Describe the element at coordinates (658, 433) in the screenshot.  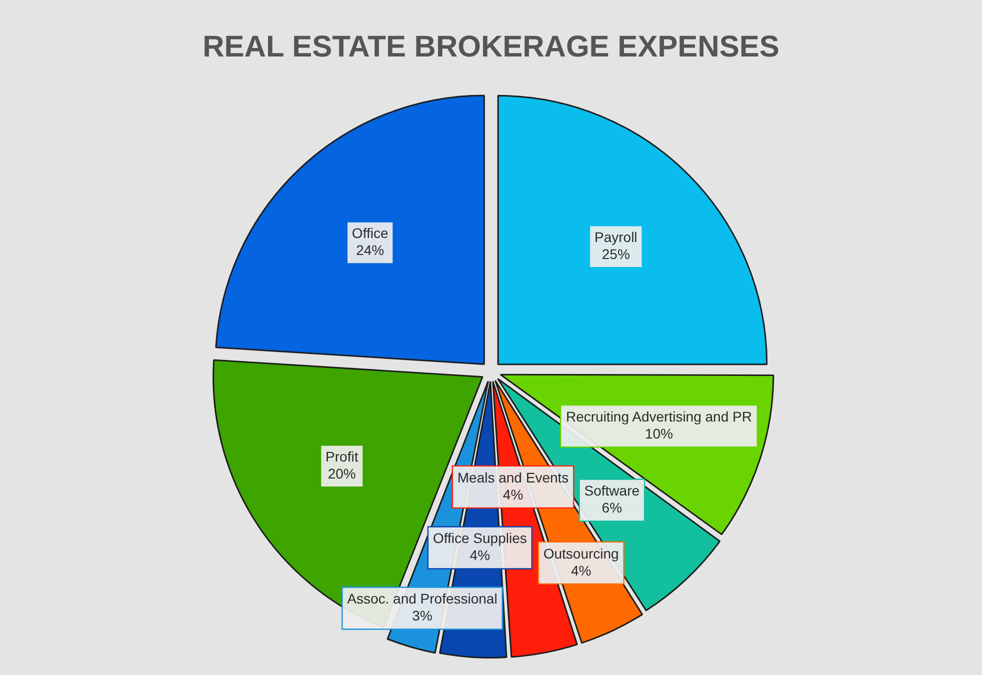
I see `data-label: 10%` at that location.